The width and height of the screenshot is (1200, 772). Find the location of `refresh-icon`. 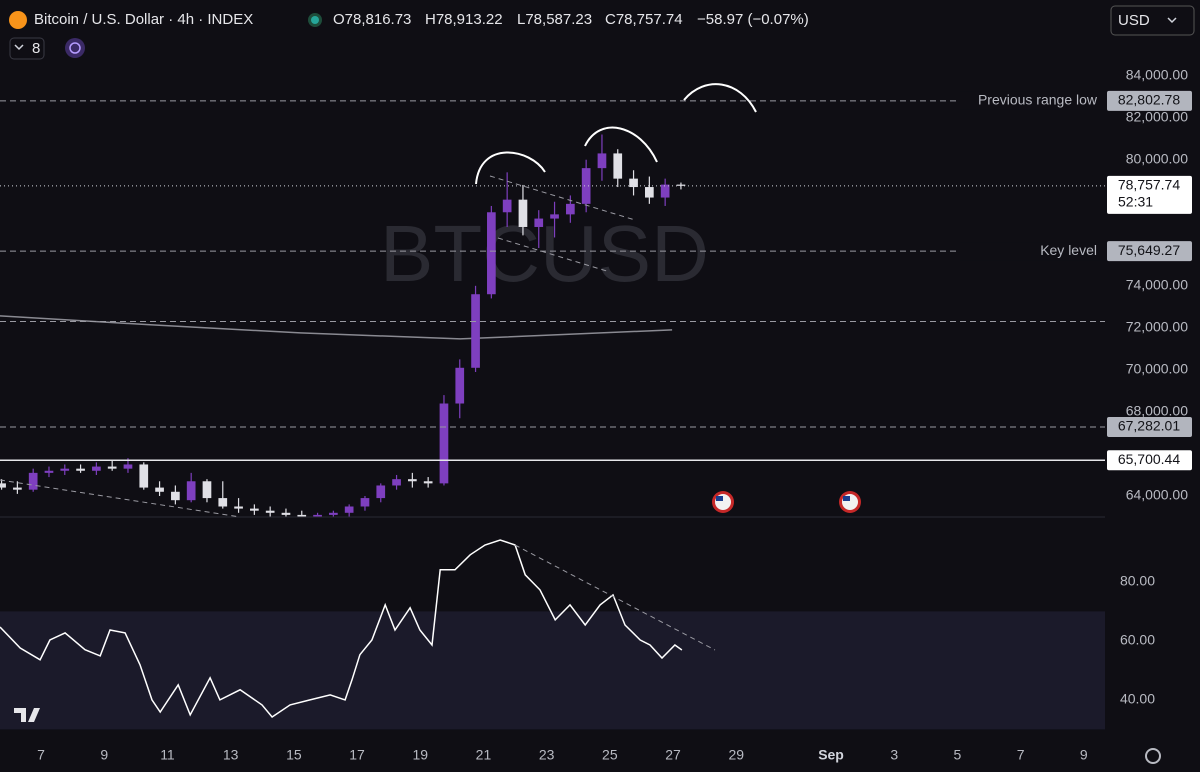

refresh-icon is located at coordinates (75, 48).